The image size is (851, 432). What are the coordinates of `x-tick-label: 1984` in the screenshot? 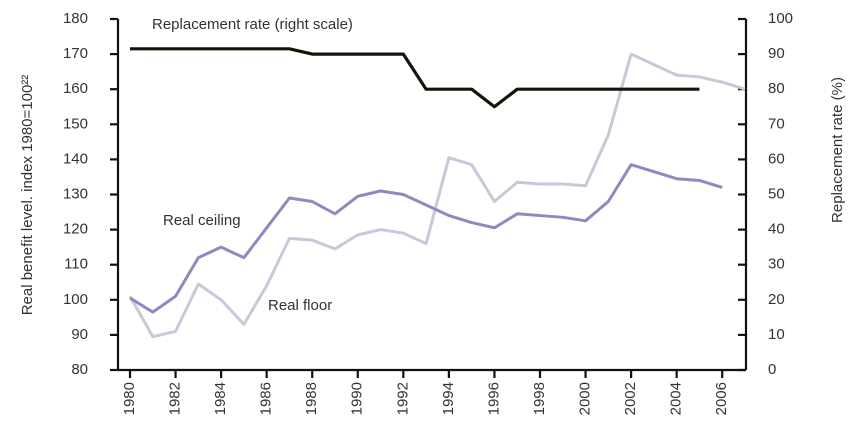 It's located at (220, 398).